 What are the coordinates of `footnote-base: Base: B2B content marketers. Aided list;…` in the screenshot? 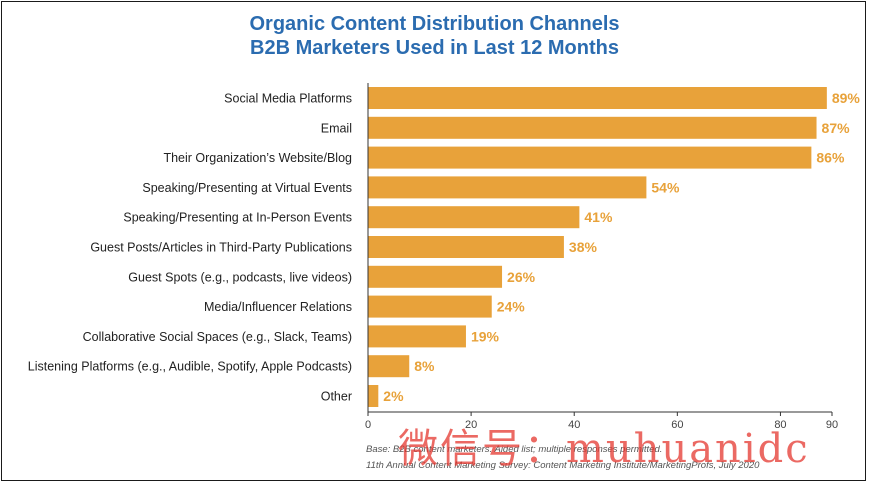 It's located at (514, 449).